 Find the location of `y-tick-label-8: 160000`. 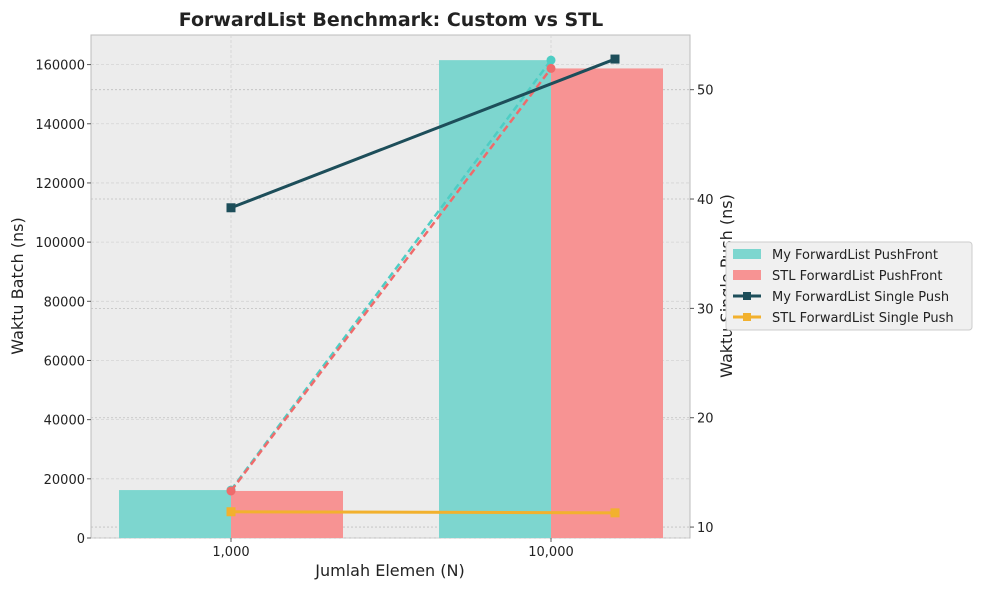

y-tick-label-8: 160000 is located at coordinates (60, 66).